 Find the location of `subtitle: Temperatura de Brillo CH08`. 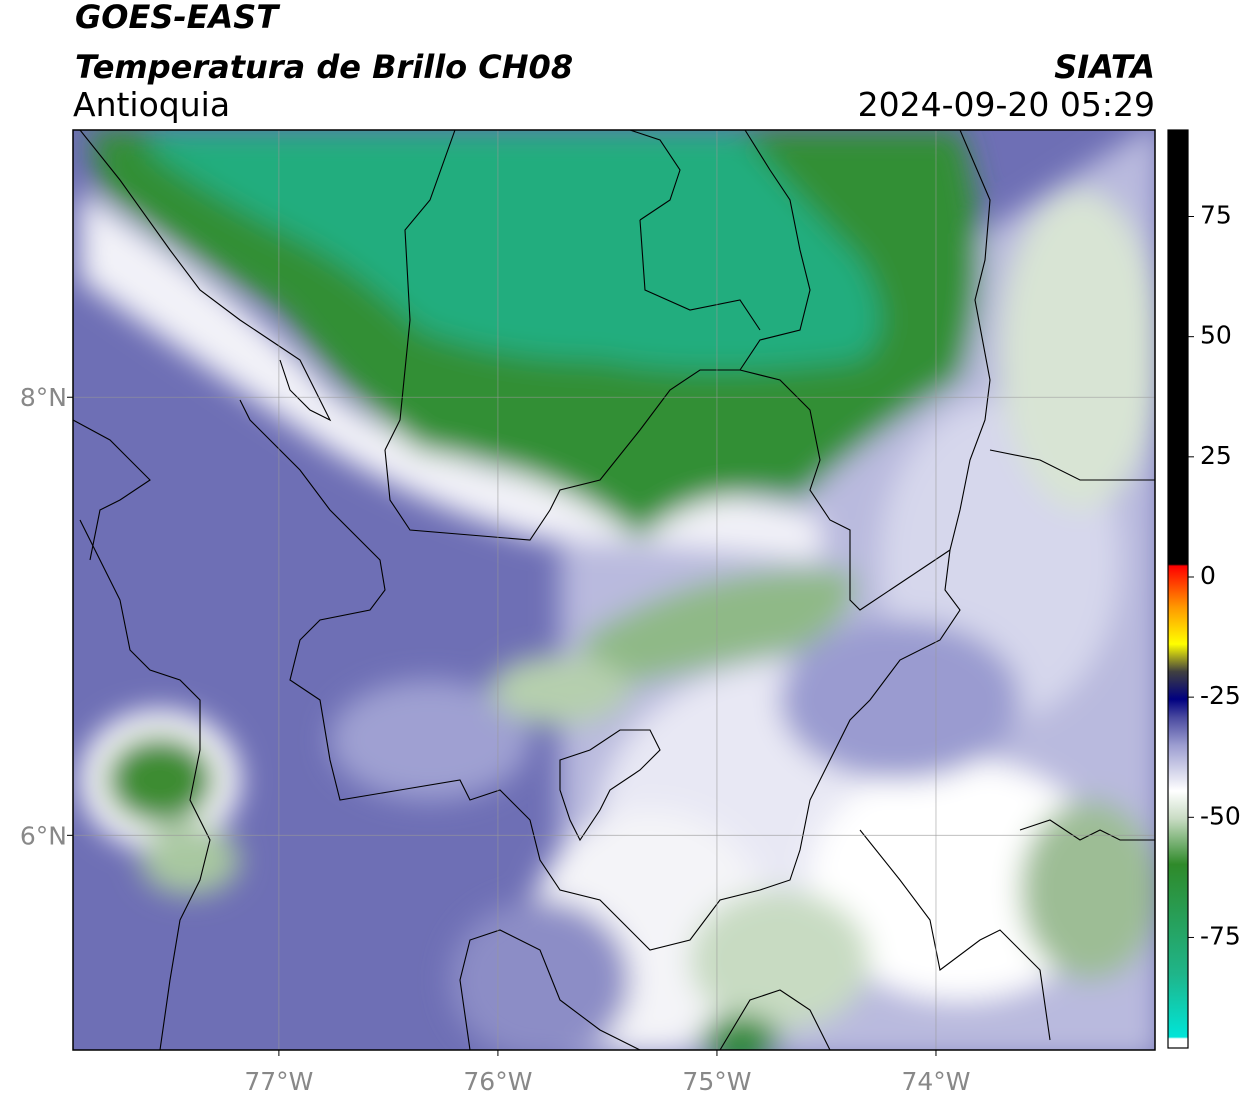

subtitle: Temperatura de Brillo CH08 is located at coordinates (324, 67).